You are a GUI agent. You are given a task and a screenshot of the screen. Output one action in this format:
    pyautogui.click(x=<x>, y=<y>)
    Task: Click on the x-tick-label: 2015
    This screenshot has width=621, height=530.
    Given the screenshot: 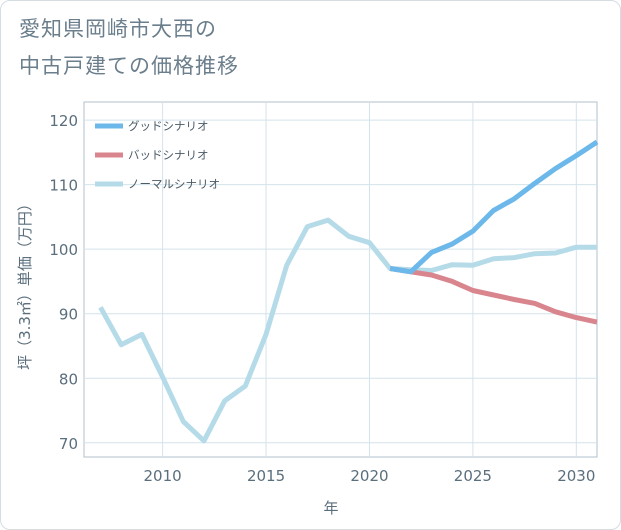 What is the action you would take?
    pyautogui.click(x=266, y=476)
    